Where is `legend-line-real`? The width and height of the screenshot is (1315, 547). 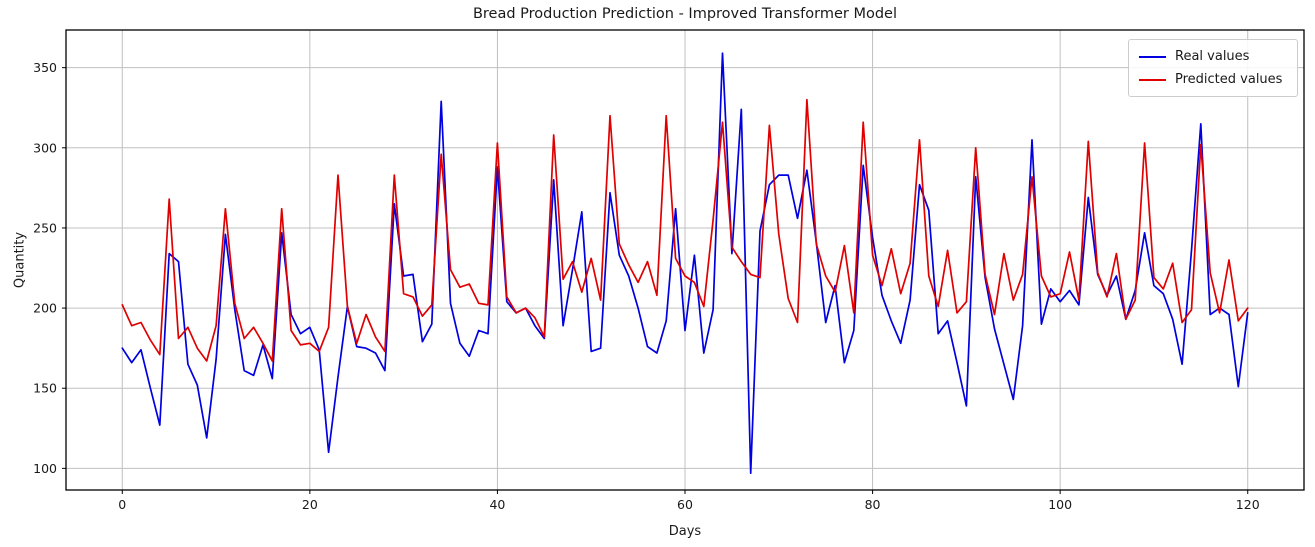
legend-line-real is located at coordinates (1152, 56).